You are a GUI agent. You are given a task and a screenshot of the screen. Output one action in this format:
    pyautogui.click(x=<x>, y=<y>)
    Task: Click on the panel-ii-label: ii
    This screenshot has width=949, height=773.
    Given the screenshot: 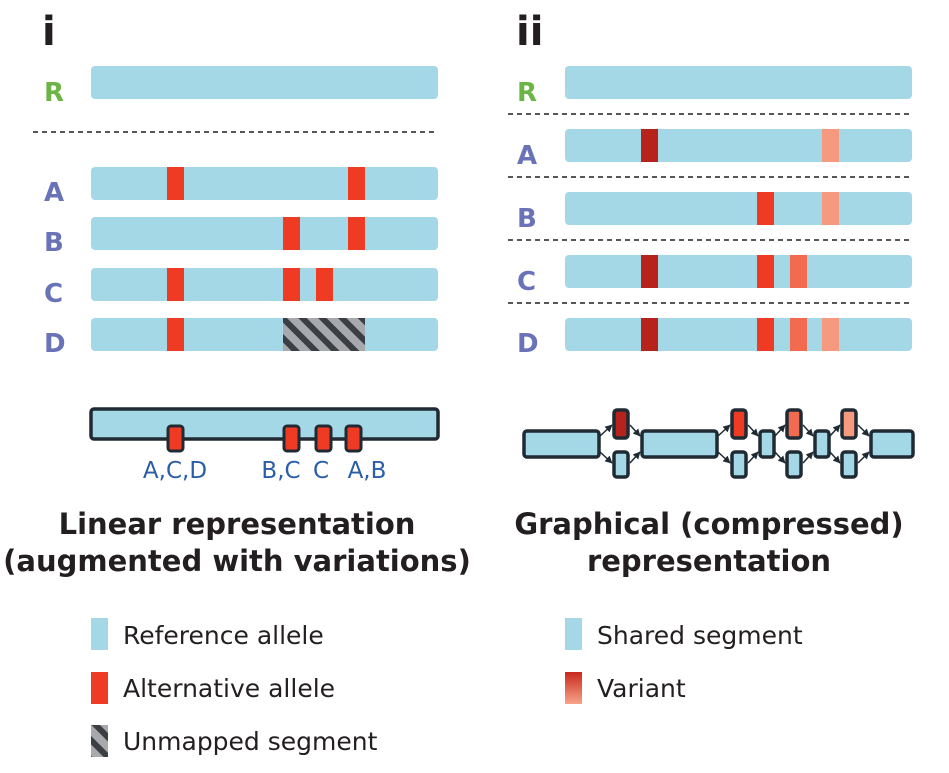 What is the action you would take?
    pyautogui.click(x=529, y=32)
    